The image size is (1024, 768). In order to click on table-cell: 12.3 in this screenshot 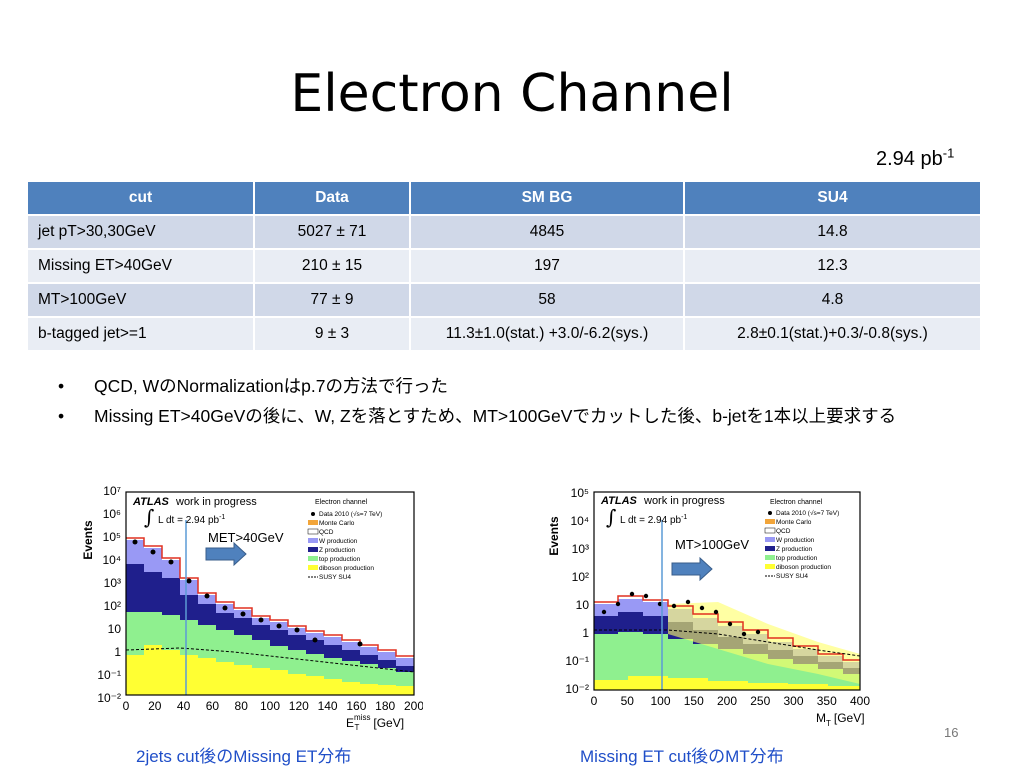, I will do `click(832, 265)`.